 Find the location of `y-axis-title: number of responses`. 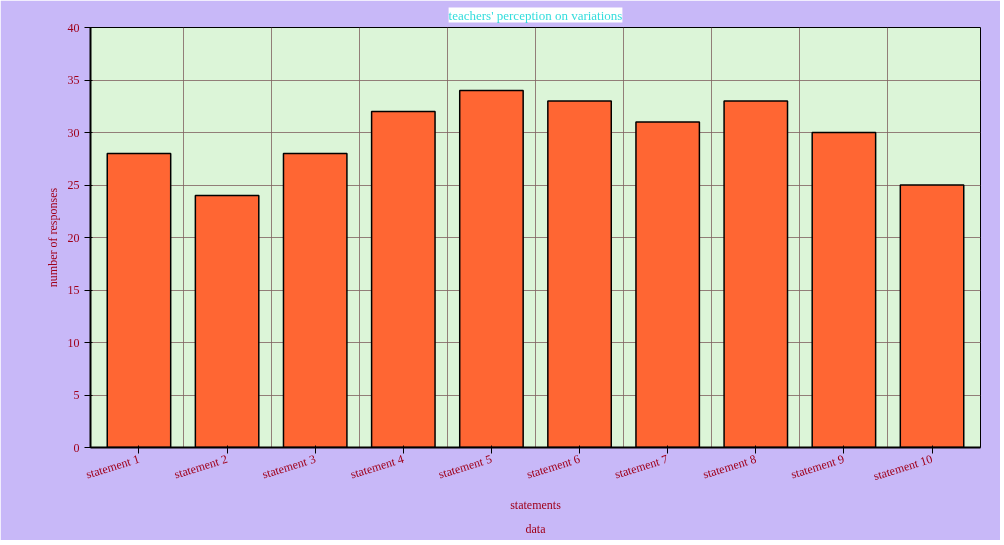

y-axis-title: number of responses is located at coordinates (52, 237).